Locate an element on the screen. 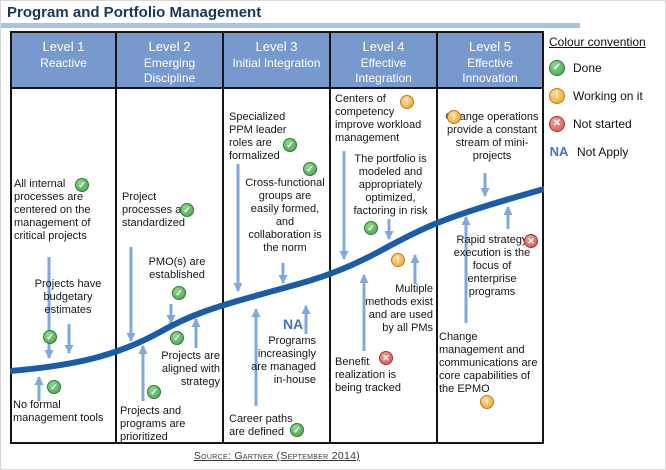 This screenshot has width=666, height=470. source-caption: Source: Gartner (September 2014) is located at coordinates (277, 456).